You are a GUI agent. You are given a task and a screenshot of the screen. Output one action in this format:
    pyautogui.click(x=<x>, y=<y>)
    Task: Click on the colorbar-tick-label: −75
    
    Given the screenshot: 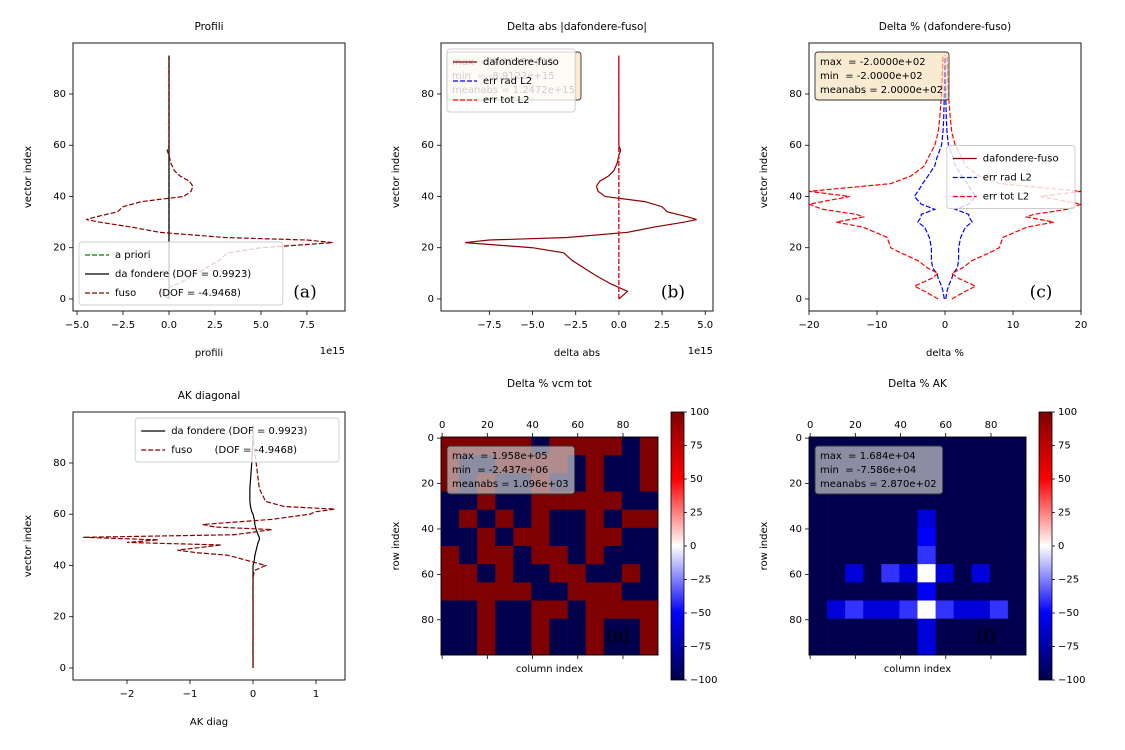 What is the action you would take?
    pyautogui.click(x=1068, y=647)
    